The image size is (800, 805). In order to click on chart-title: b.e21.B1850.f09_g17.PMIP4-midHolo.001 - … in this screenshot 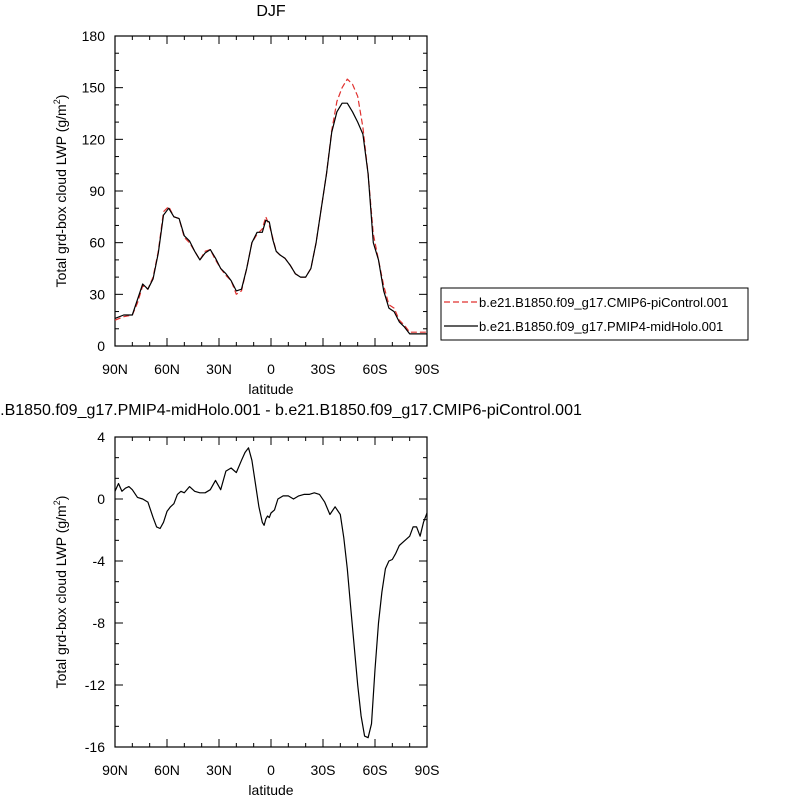, I will do `click(291, 410)`.